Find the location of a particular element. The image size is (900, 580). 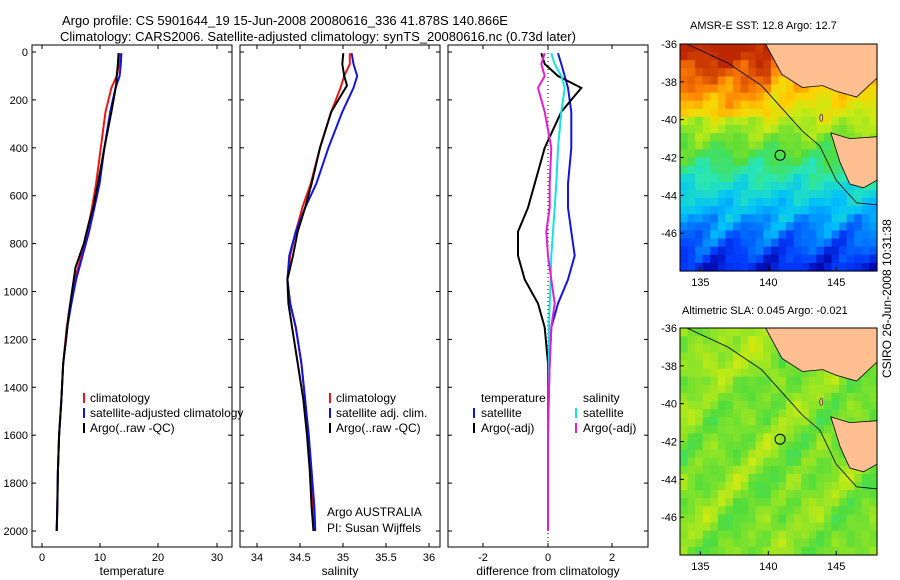

shelf-contour is located at coordinates (782, 124).